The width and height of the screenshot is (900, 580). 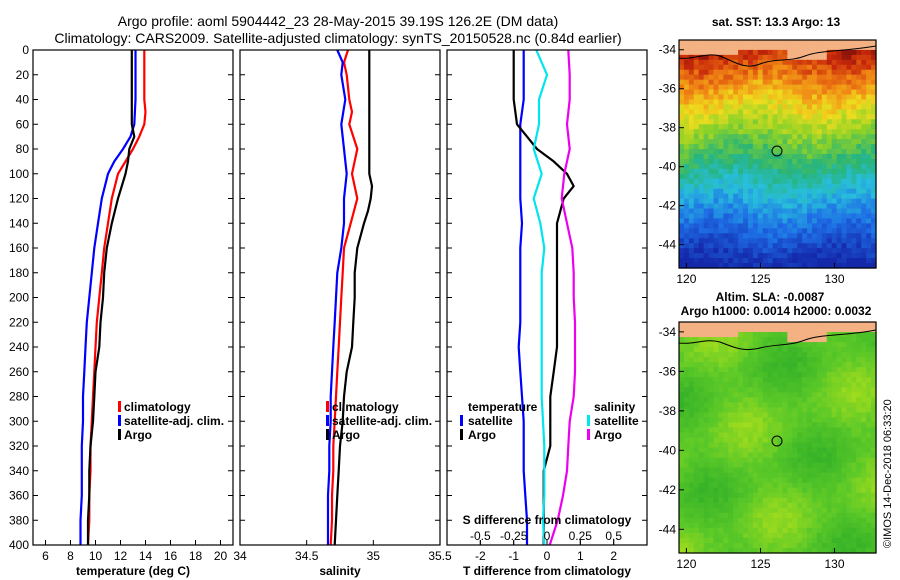 I want to click on sst-map-axes: 120 125 130-34-36-38-40-42-44, so click(x=752, y=164).